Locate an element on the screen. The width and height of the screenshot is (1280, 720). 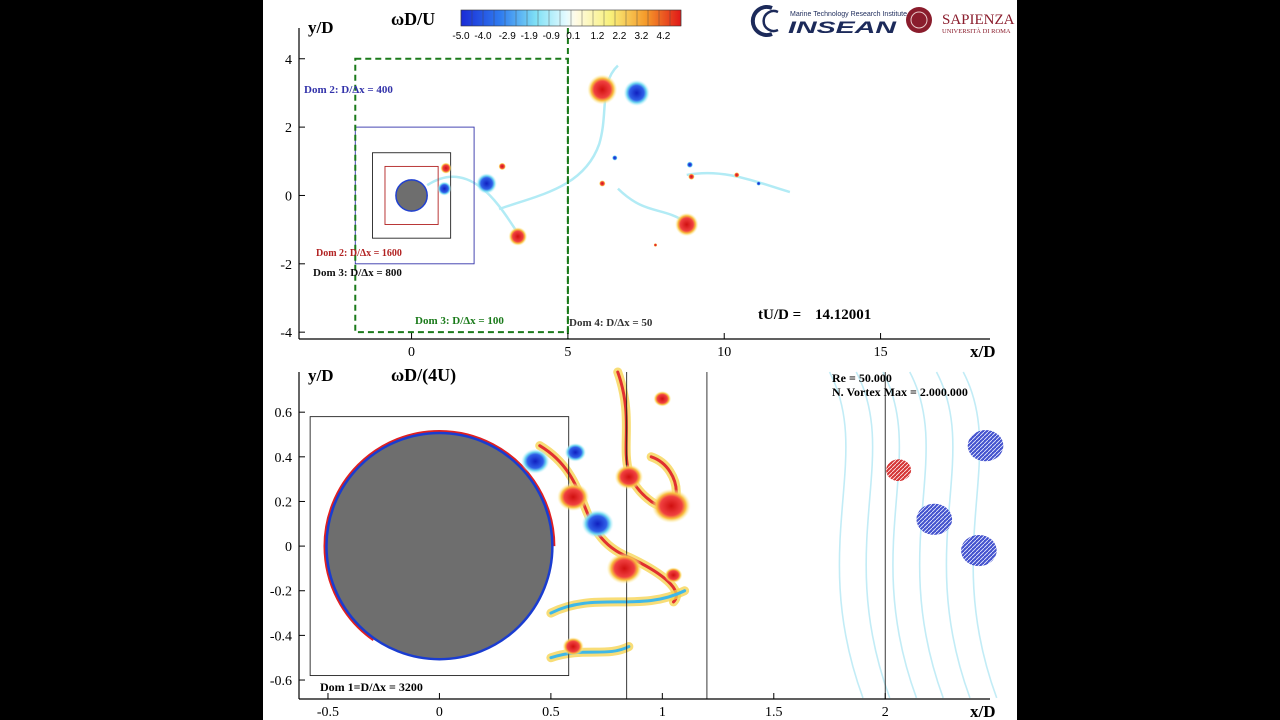
dom2-400-label: Dom 2: D/Δx = 400 is located at coordinates (348, 90).